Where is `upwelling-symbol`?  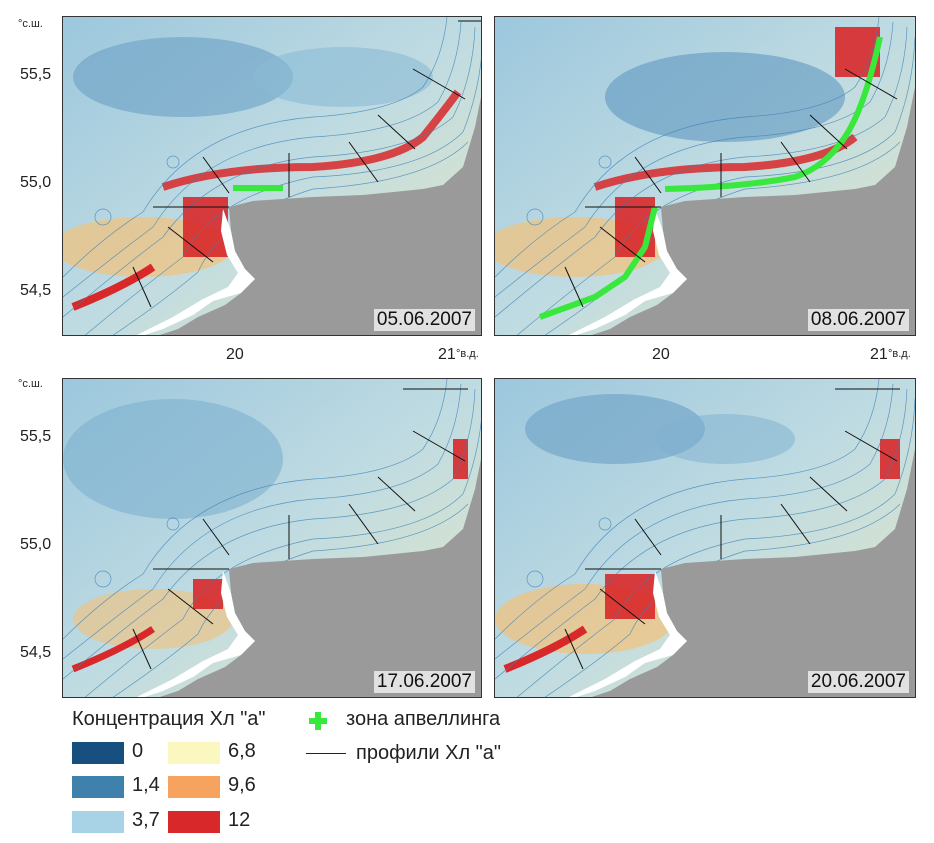
upwelling-symbol is located at coordinates (318, 721).